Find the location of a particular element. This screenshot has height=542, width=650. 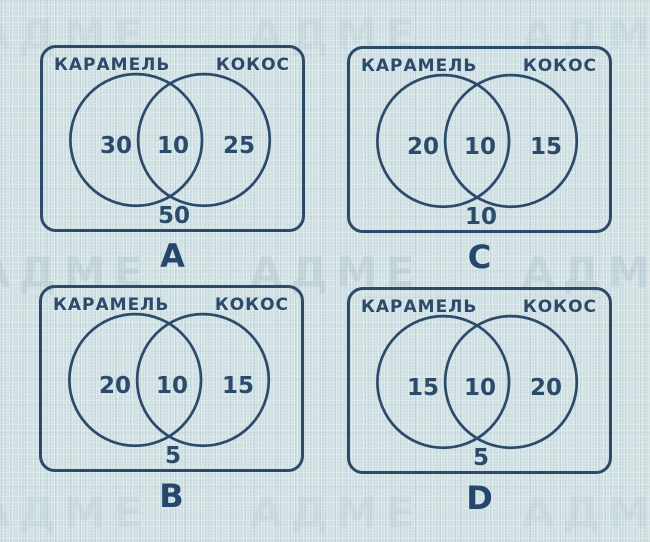

venn-card: КАРАМЕЛЬ КОКОС 20 10 15 5 is located at coordinates (171, 378).